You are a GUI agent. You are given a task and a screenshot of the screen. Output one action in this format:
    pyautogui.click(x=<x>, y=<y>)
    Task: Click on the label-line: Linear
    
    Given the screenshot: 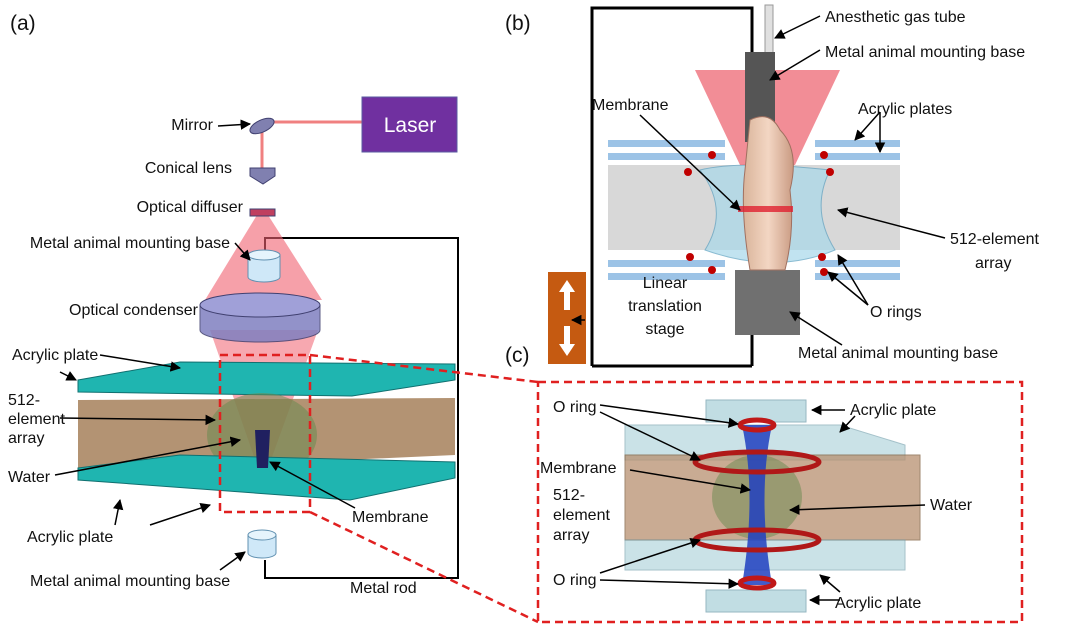 What is the action you would take?
    pyautogui.click(x=665, y=283)
    